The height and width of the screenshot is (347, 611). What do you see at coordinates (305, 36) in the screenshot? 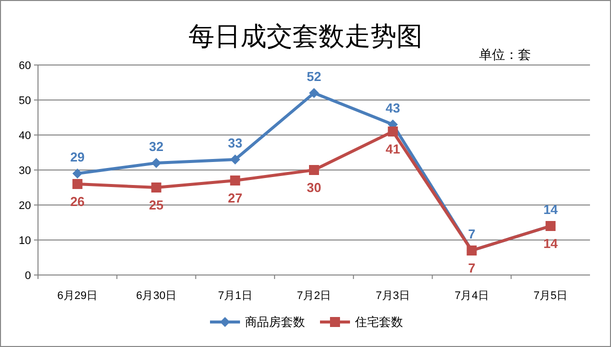
I see `chart-title: 每日成交套数走势图` at bounding box center [305, 36].